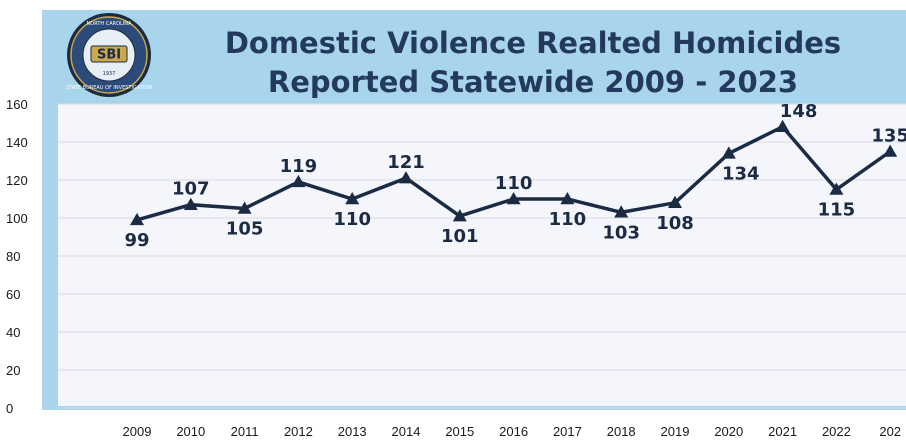 The width and height of the screenshot is (906, 440). I want to click on y-tick-label: 80, so click(13, 256).